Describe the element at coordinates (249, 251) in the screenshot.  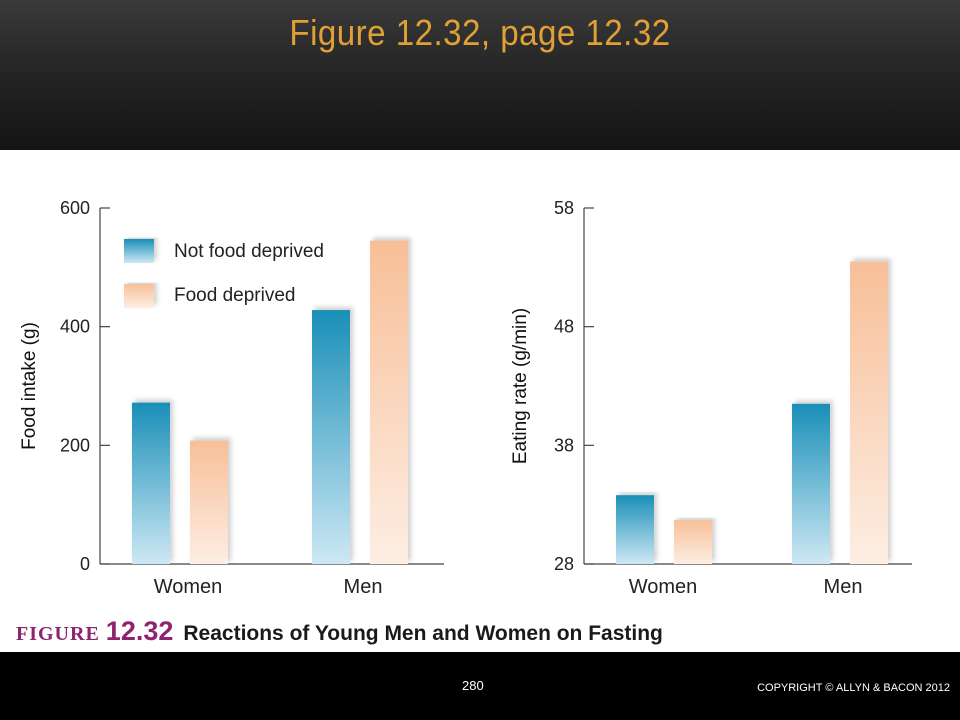
I see `legend-label-not-food-deprived: Not food deprived` at that location.